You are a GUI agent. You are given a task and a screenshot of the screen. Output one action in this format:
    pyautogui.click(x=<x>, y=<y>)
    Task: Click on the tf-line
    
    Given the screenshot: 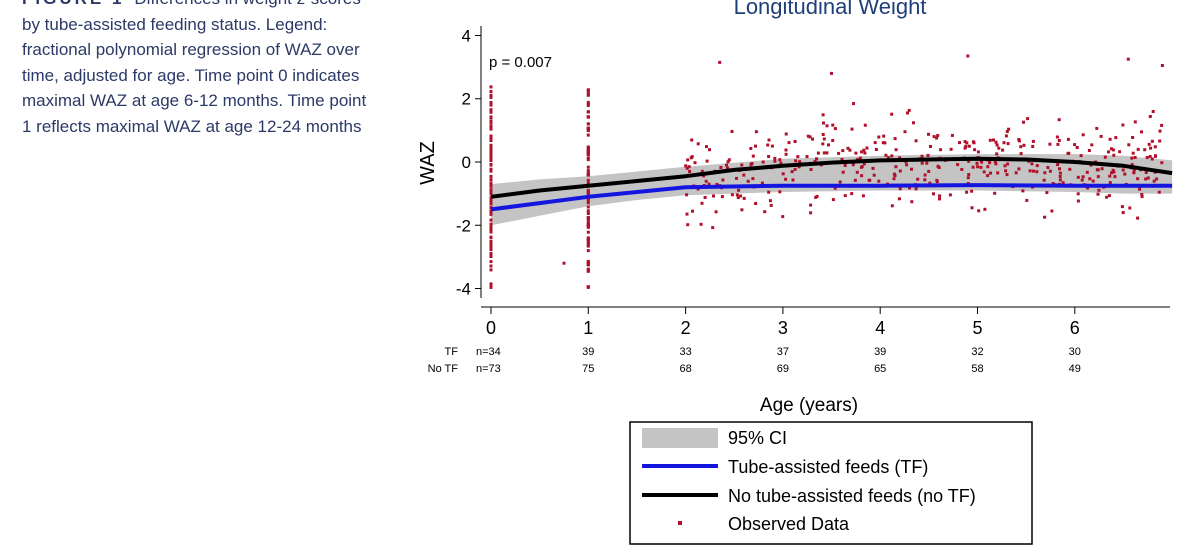 What is the action you would take?
    pyautogui.click(x=831, y=197)
    